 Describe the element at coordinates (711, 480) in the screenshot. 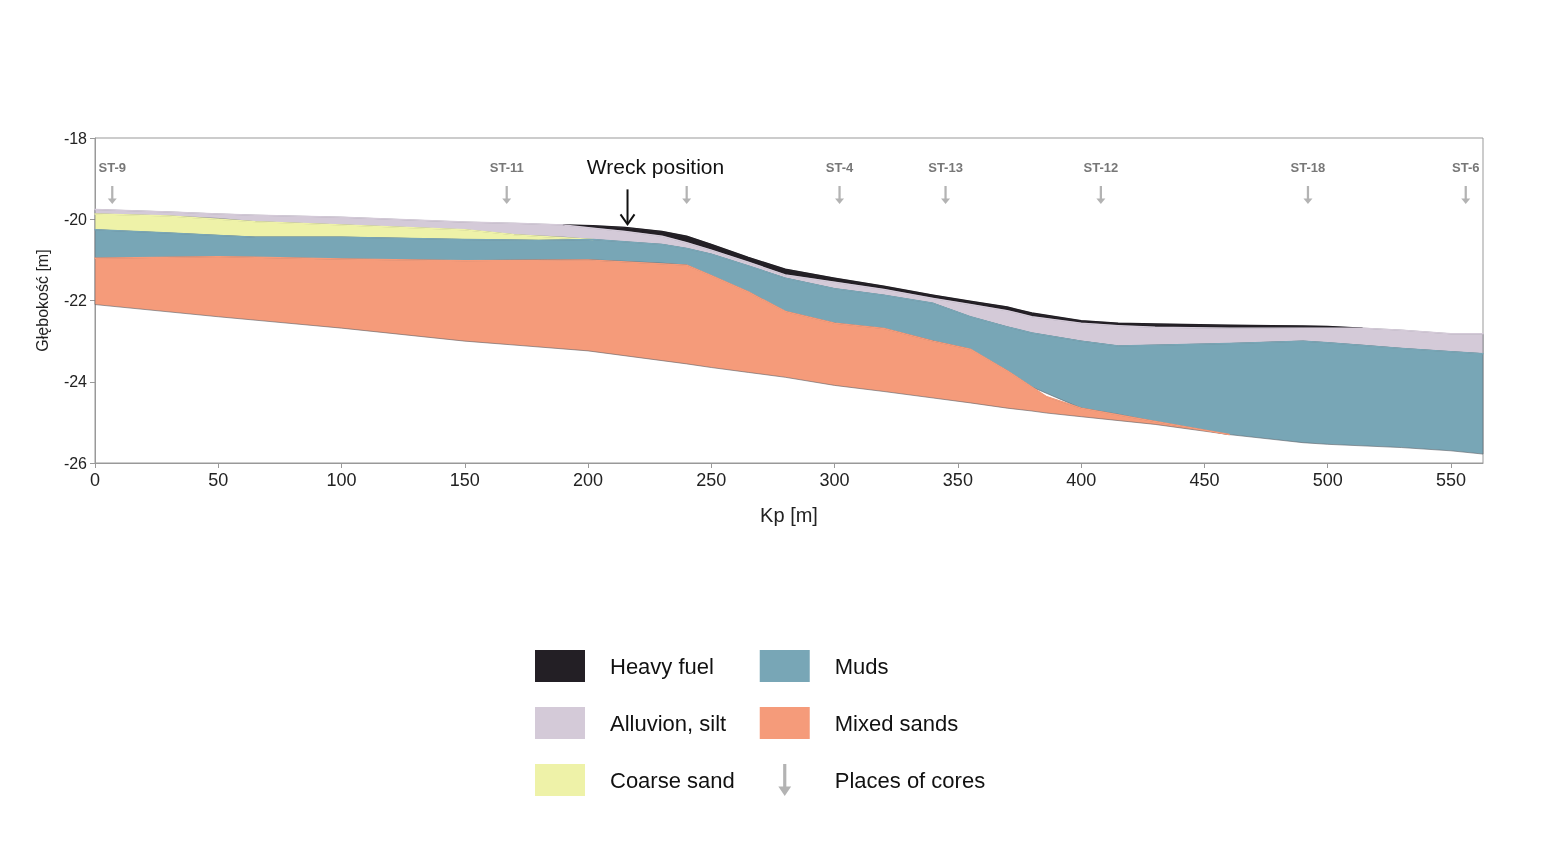

I see `x-tick-label: 250` at that location.